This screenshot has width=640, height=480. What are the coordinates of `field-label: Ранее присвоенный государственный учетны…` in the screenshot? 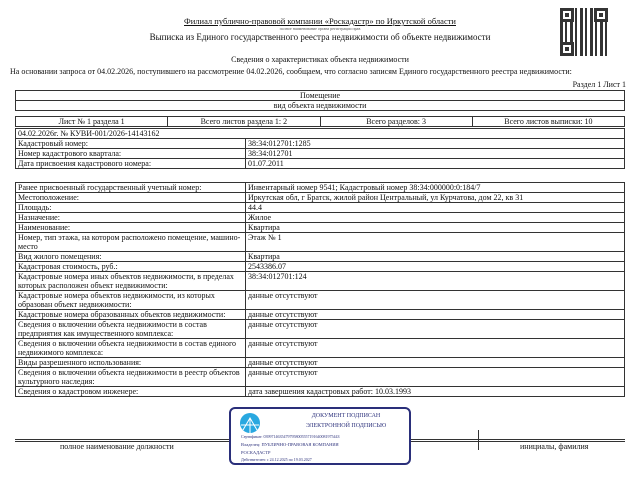 It's located at (130, 187).